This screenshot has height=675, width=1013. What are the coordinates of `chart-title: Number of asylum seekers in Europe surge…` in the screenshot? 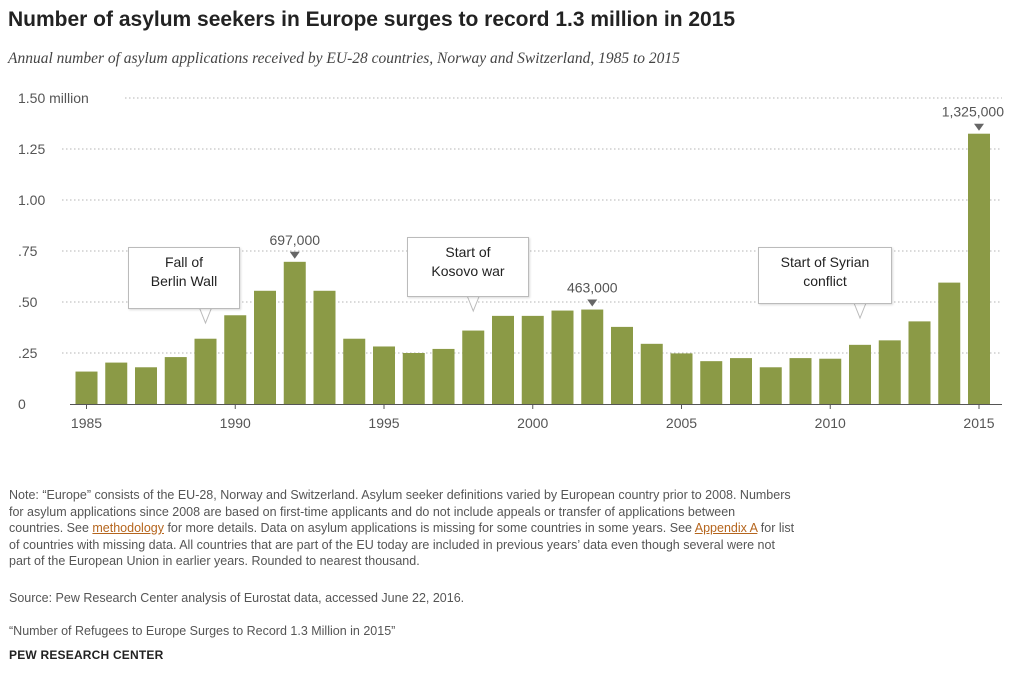 It's located at (372, 19).